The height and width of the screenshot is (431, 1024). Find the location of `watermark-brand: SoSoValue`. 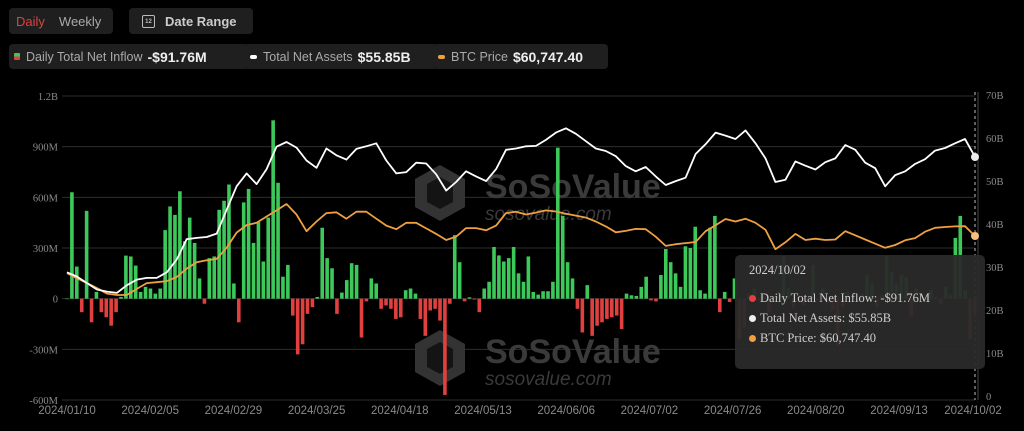

watermark-brand: SoSoValue is located at coordinates (573, 187).